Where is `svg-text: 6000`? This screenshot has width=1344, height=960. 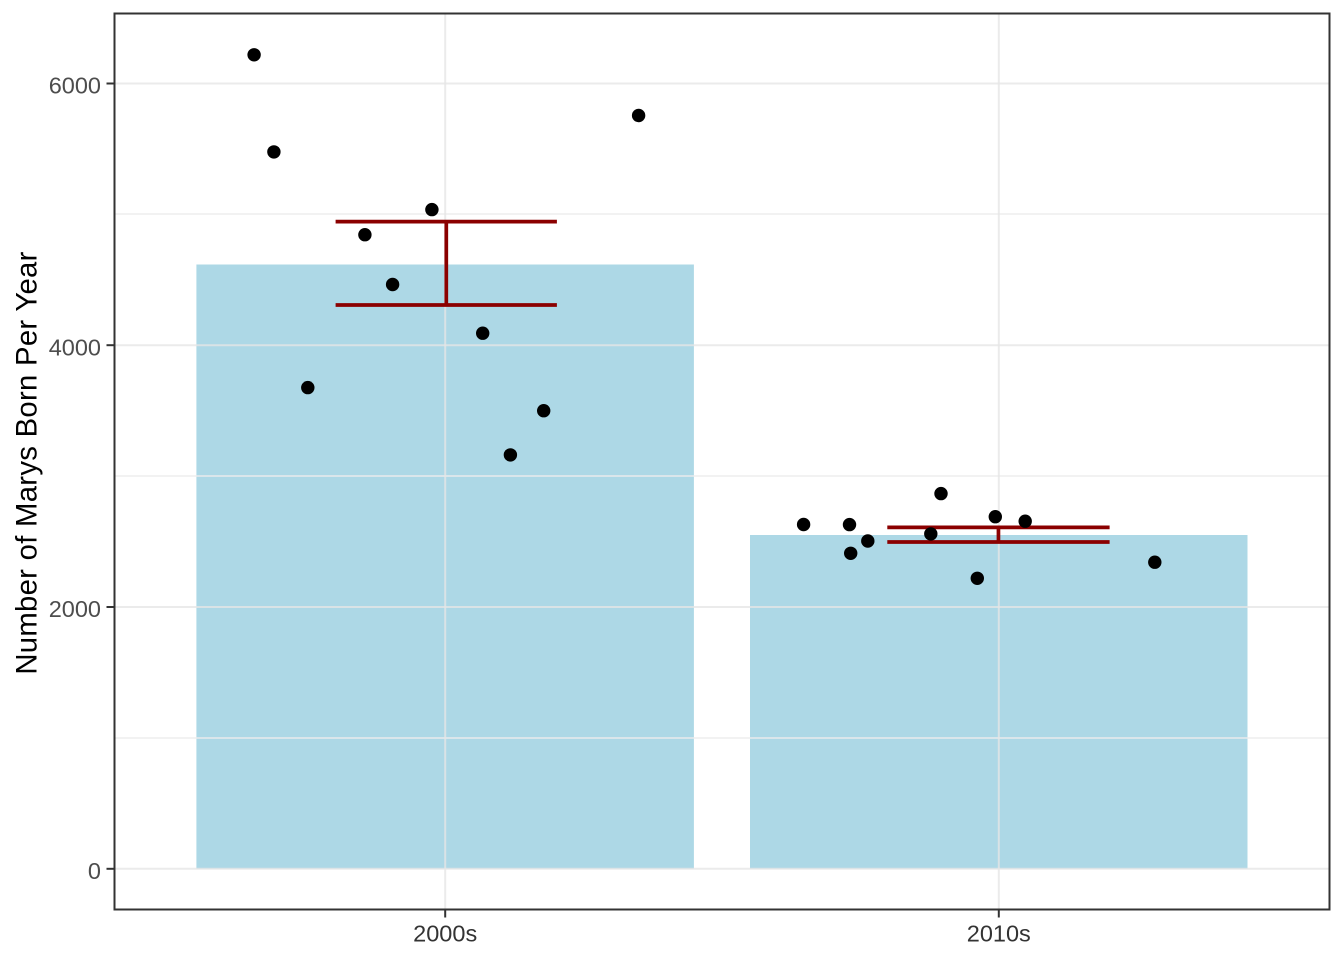
svg-text: 6000 is located at coordinates (75, 86).